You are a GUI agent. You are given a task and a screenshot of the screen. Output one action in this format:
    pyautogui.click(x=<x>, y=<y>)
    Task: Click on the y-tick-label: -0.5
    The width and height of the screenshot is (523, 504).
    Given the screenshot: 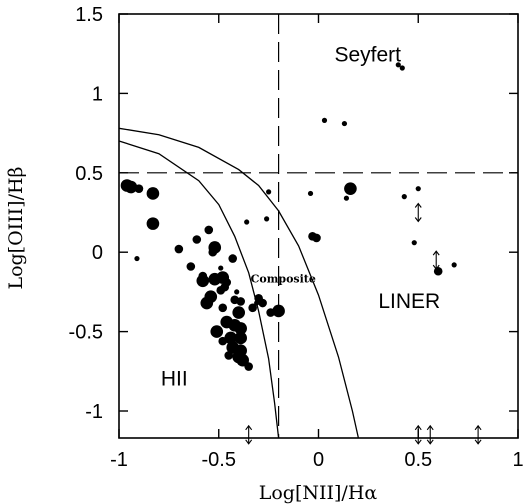 What is the action you would take?
    pyautogui.click(x=86, y=333)
    